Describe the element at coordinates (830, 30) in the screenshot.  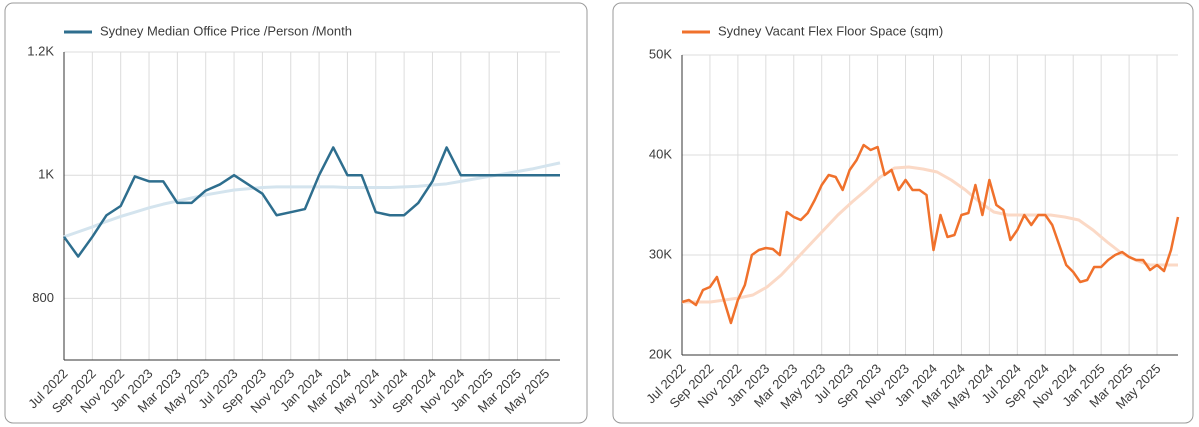
I see `legend-label: Sydney Vacant Flex Floor Space (sqm)` at that location.